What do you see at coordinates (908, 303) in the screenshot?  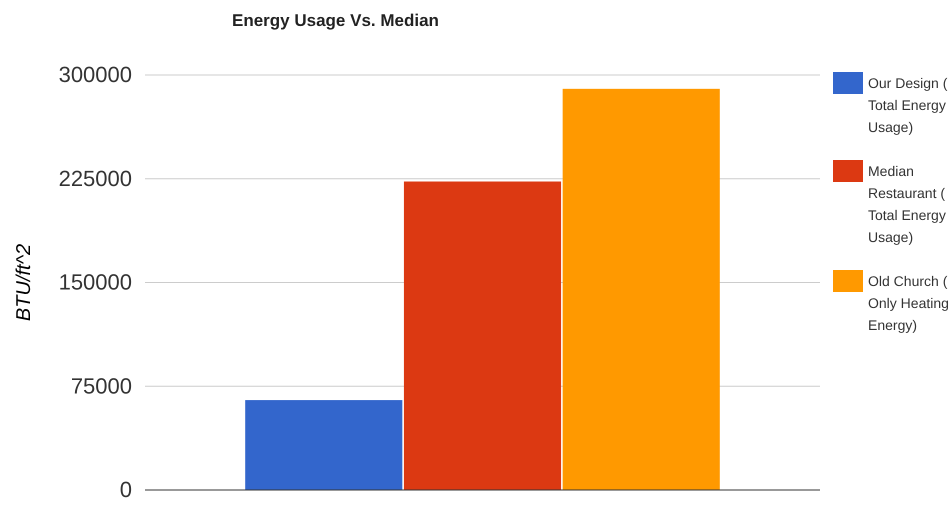 I see `legend-label: Old Church ( Only Heating Energy)` at bounding box center [908, 303].